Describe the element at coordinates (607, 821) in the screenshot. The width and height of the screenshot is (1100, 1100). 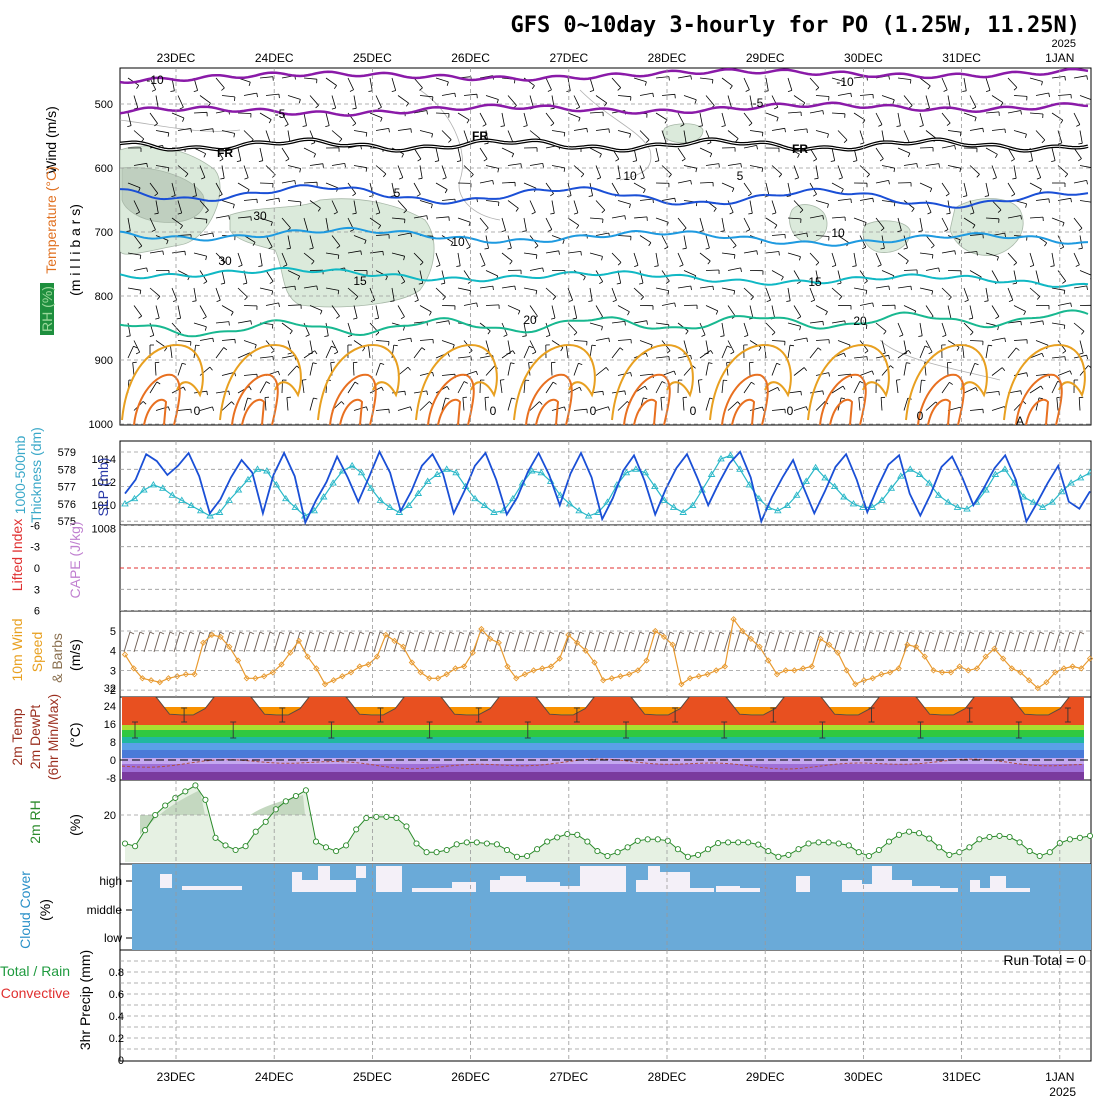
I see `rh-markers` at that location.